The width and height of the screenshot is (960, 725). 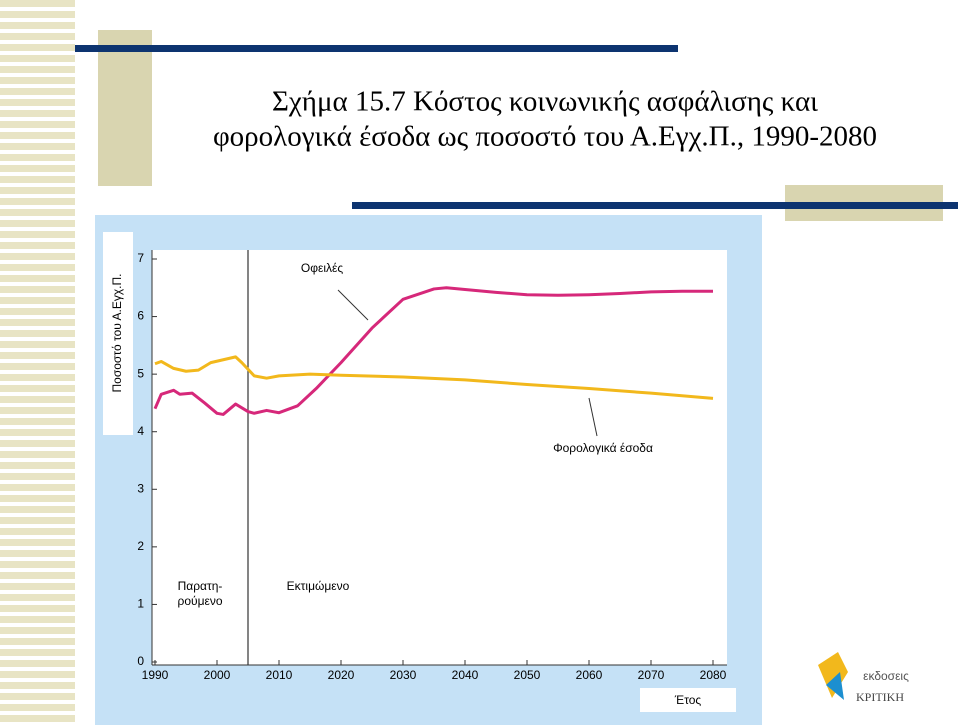 I want to click on annotation: Εκτιμώμενο, so click(x=318, y=586).